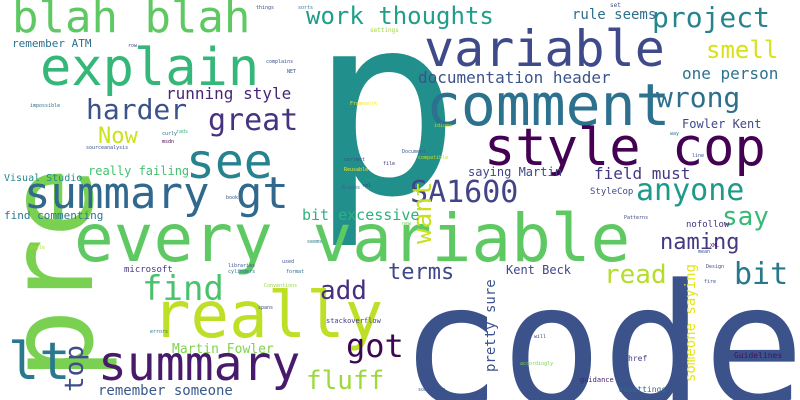 The height and width of the screenshot is (400, 800). What do you see at coordinates (148, 270) in the screenshot?
I see `cloud-word-microsoft: microsoft` at bounding box center [148, 270].